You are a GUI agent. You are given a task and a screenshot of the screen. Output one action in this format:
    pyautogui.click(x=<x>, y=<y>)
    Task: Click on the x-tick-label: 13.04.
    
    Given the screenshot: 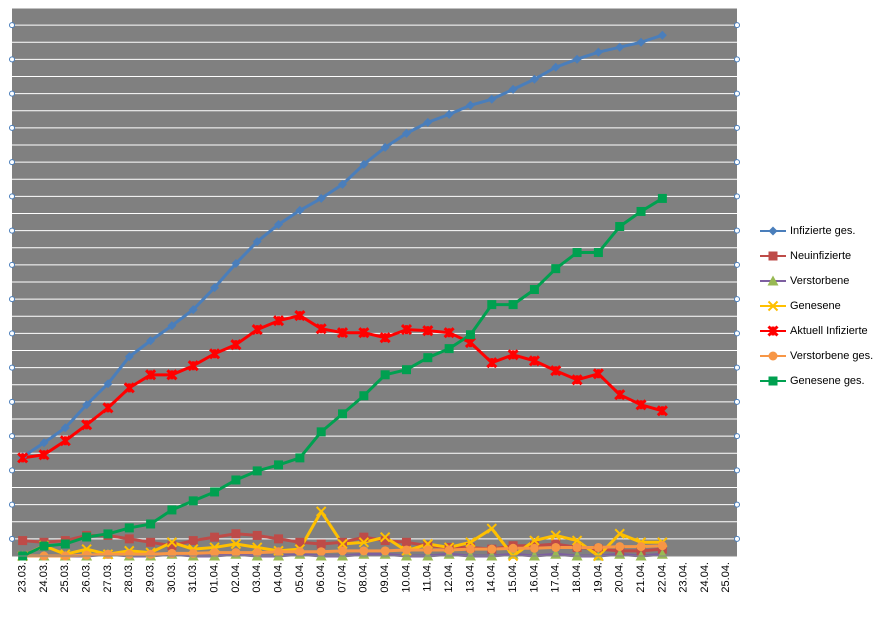 What is the action you would take?
    pyautogui.click(x=470, y=577)
    